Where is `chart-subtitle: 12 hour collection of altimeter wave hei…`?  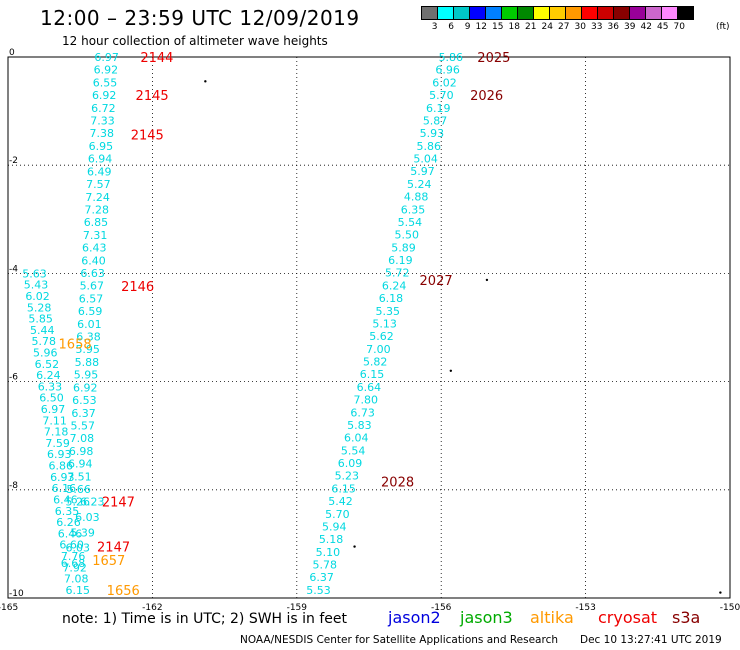 chart-subtitle: 12 hour collection of altimeter wave hei… is located at coordinates (195, 41).